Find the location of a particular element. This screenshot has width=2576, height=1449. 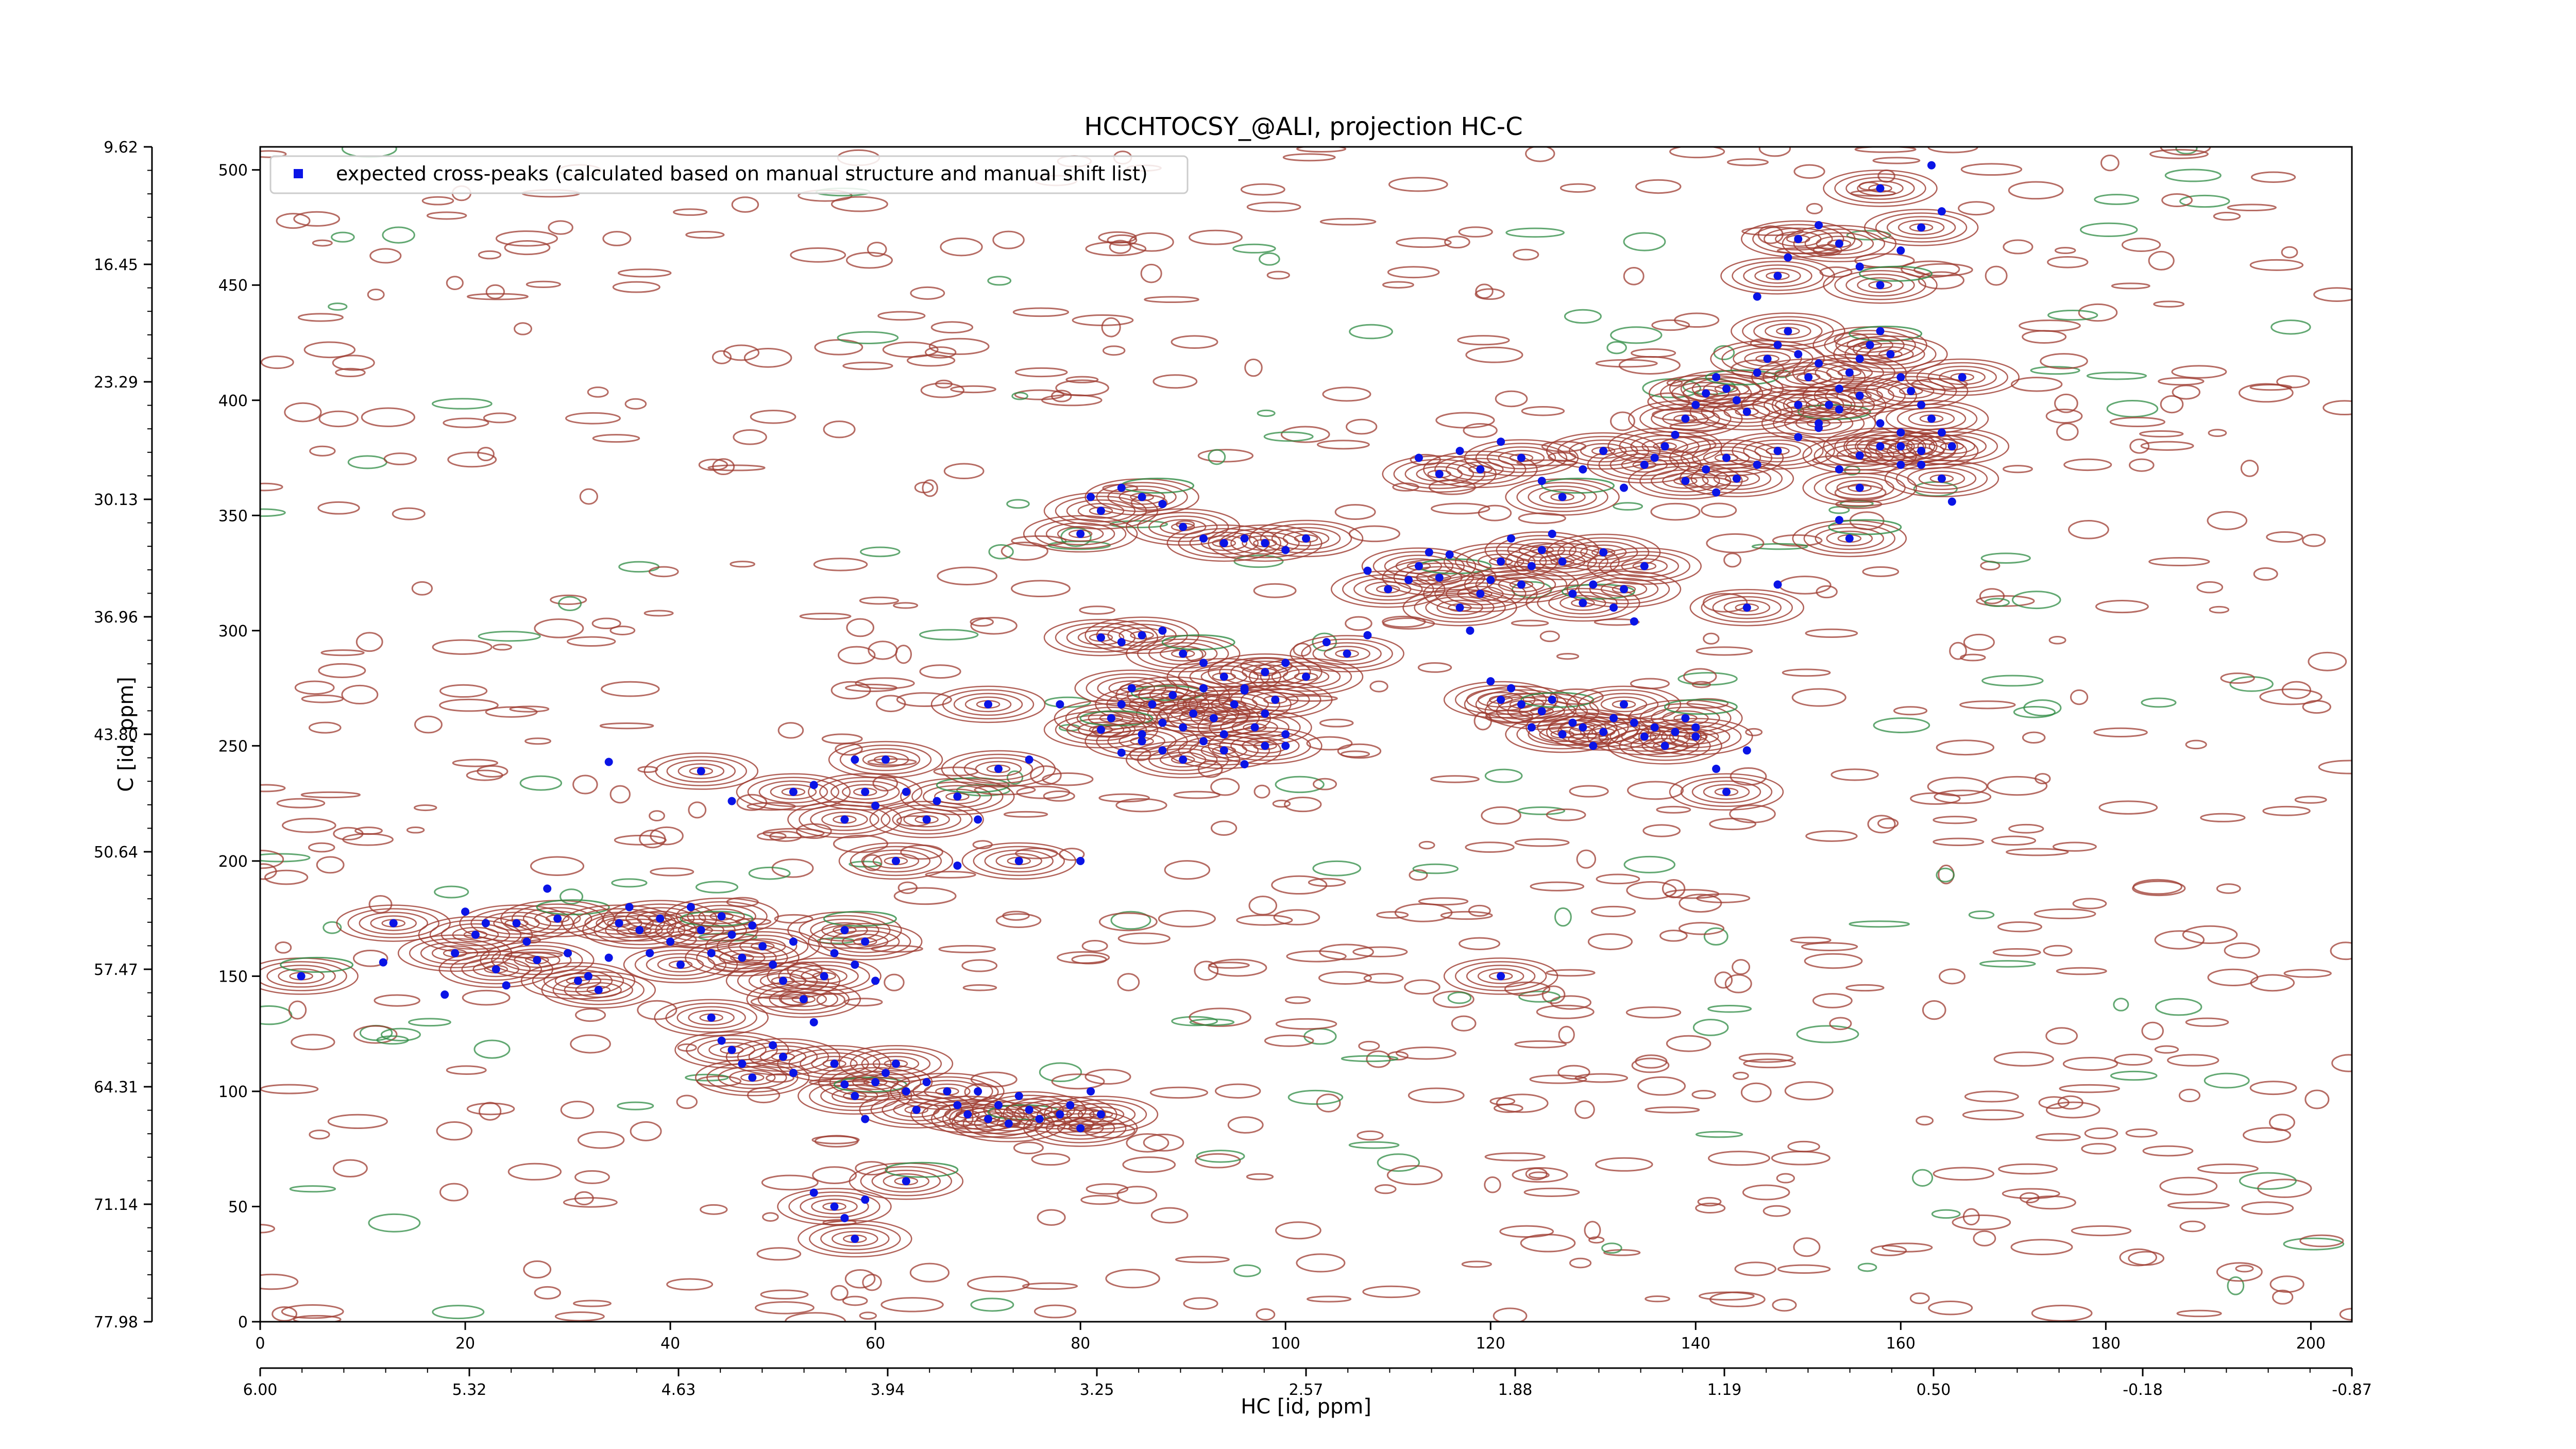

x-tick-label: 100 is located at coordinates (1285, 1344).